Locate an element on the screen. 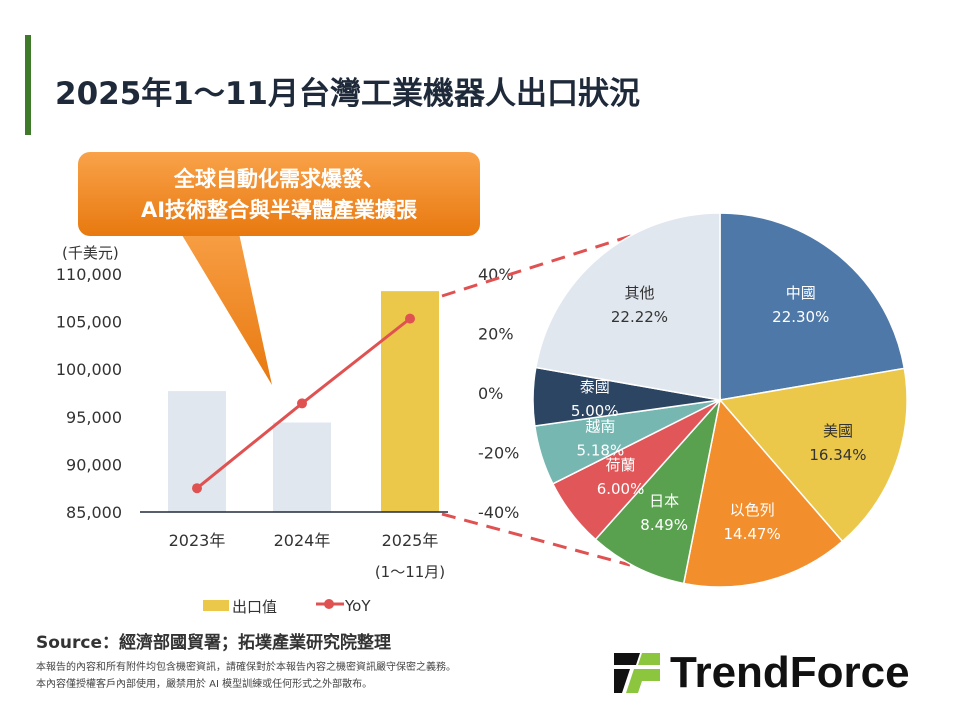  pie-value-label: 5.18% is located at coordinates (601, 450).